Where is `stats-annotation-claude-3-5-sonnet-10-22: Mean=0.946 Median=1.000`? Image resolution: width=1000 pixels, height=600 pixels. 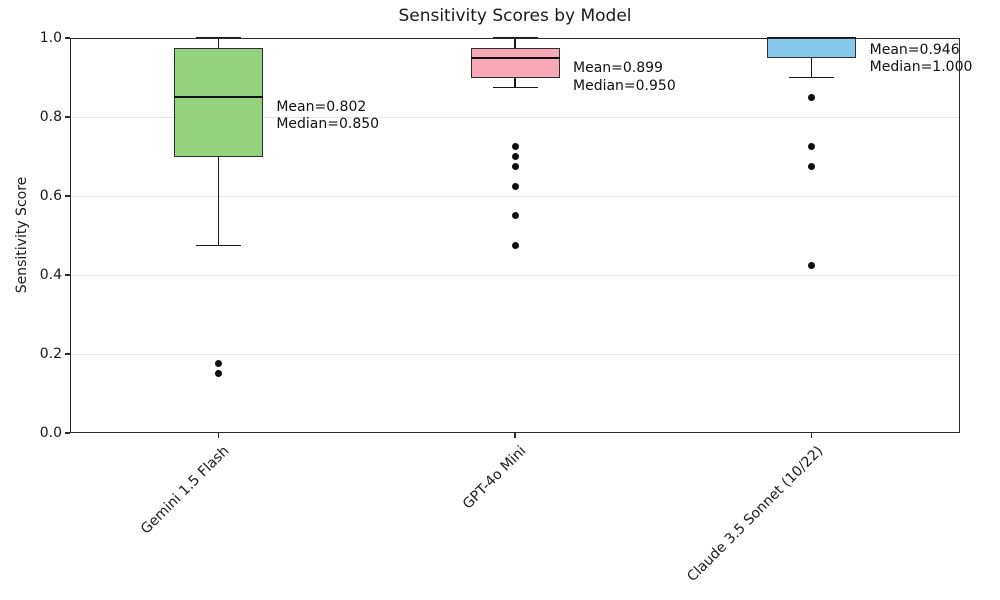 stats-annotation-claude-3-5-sonnet-10-22: Mean=0.946 Median=1.000 is located at coordinates (921, 59).